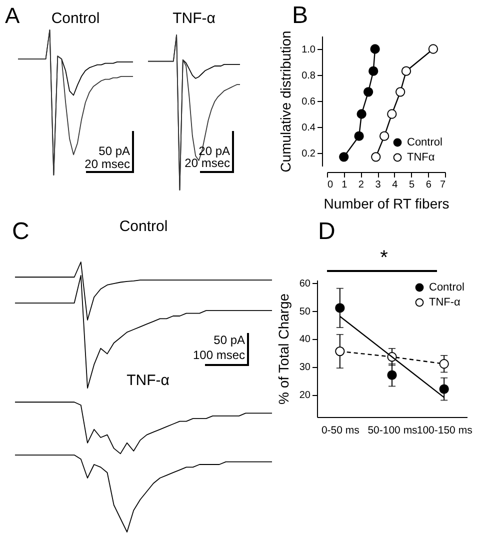 The height and width of the screenshot is (536, 481). What do you see at coordinates (395, 185) in the screenshot?
I see `x-tick-label: 4` at bounding box center [395, 185].